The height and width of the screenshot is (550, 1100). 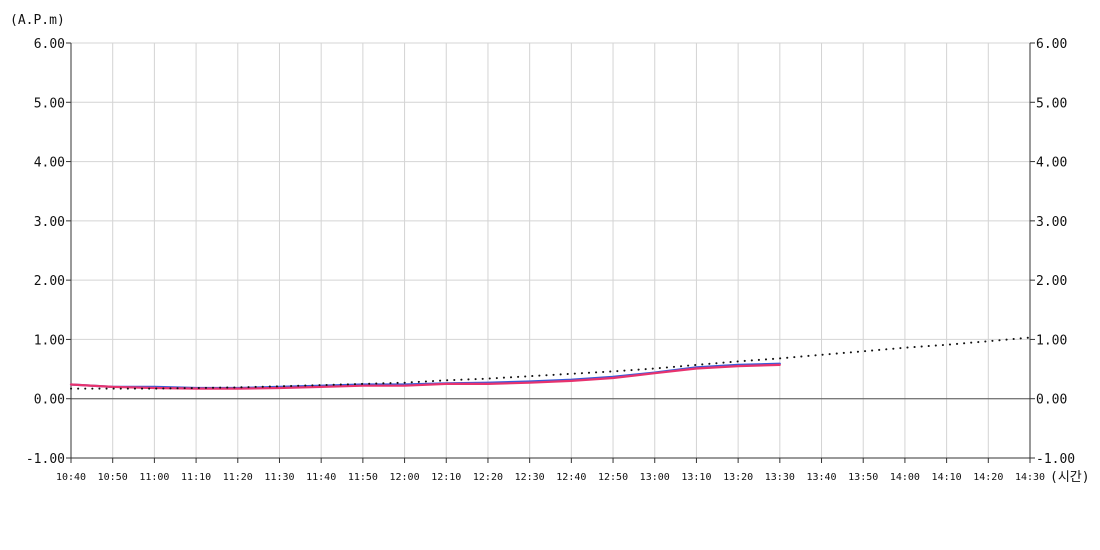 What do you see at coordinates (405, 477) in the screenshot?
I see `x-tick-label: 12:00` at bounding box center [405, 477].